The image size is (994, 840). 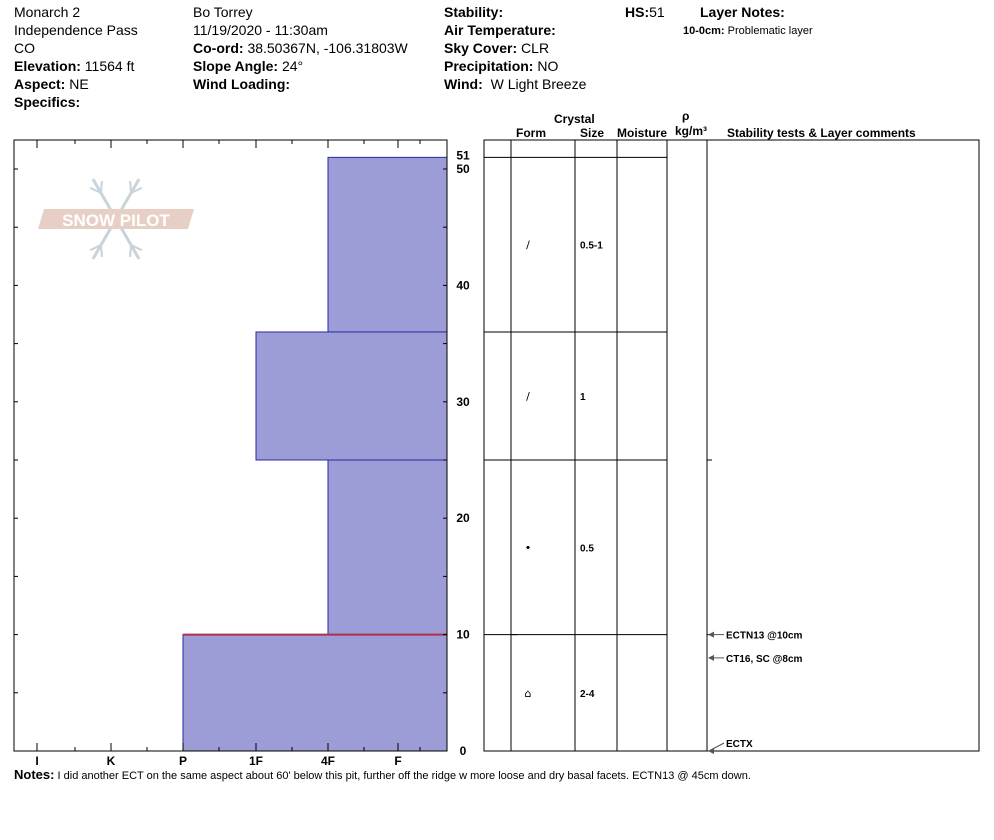 I want to click on crystal-form-symbol: •, so click(x=528, y=547).